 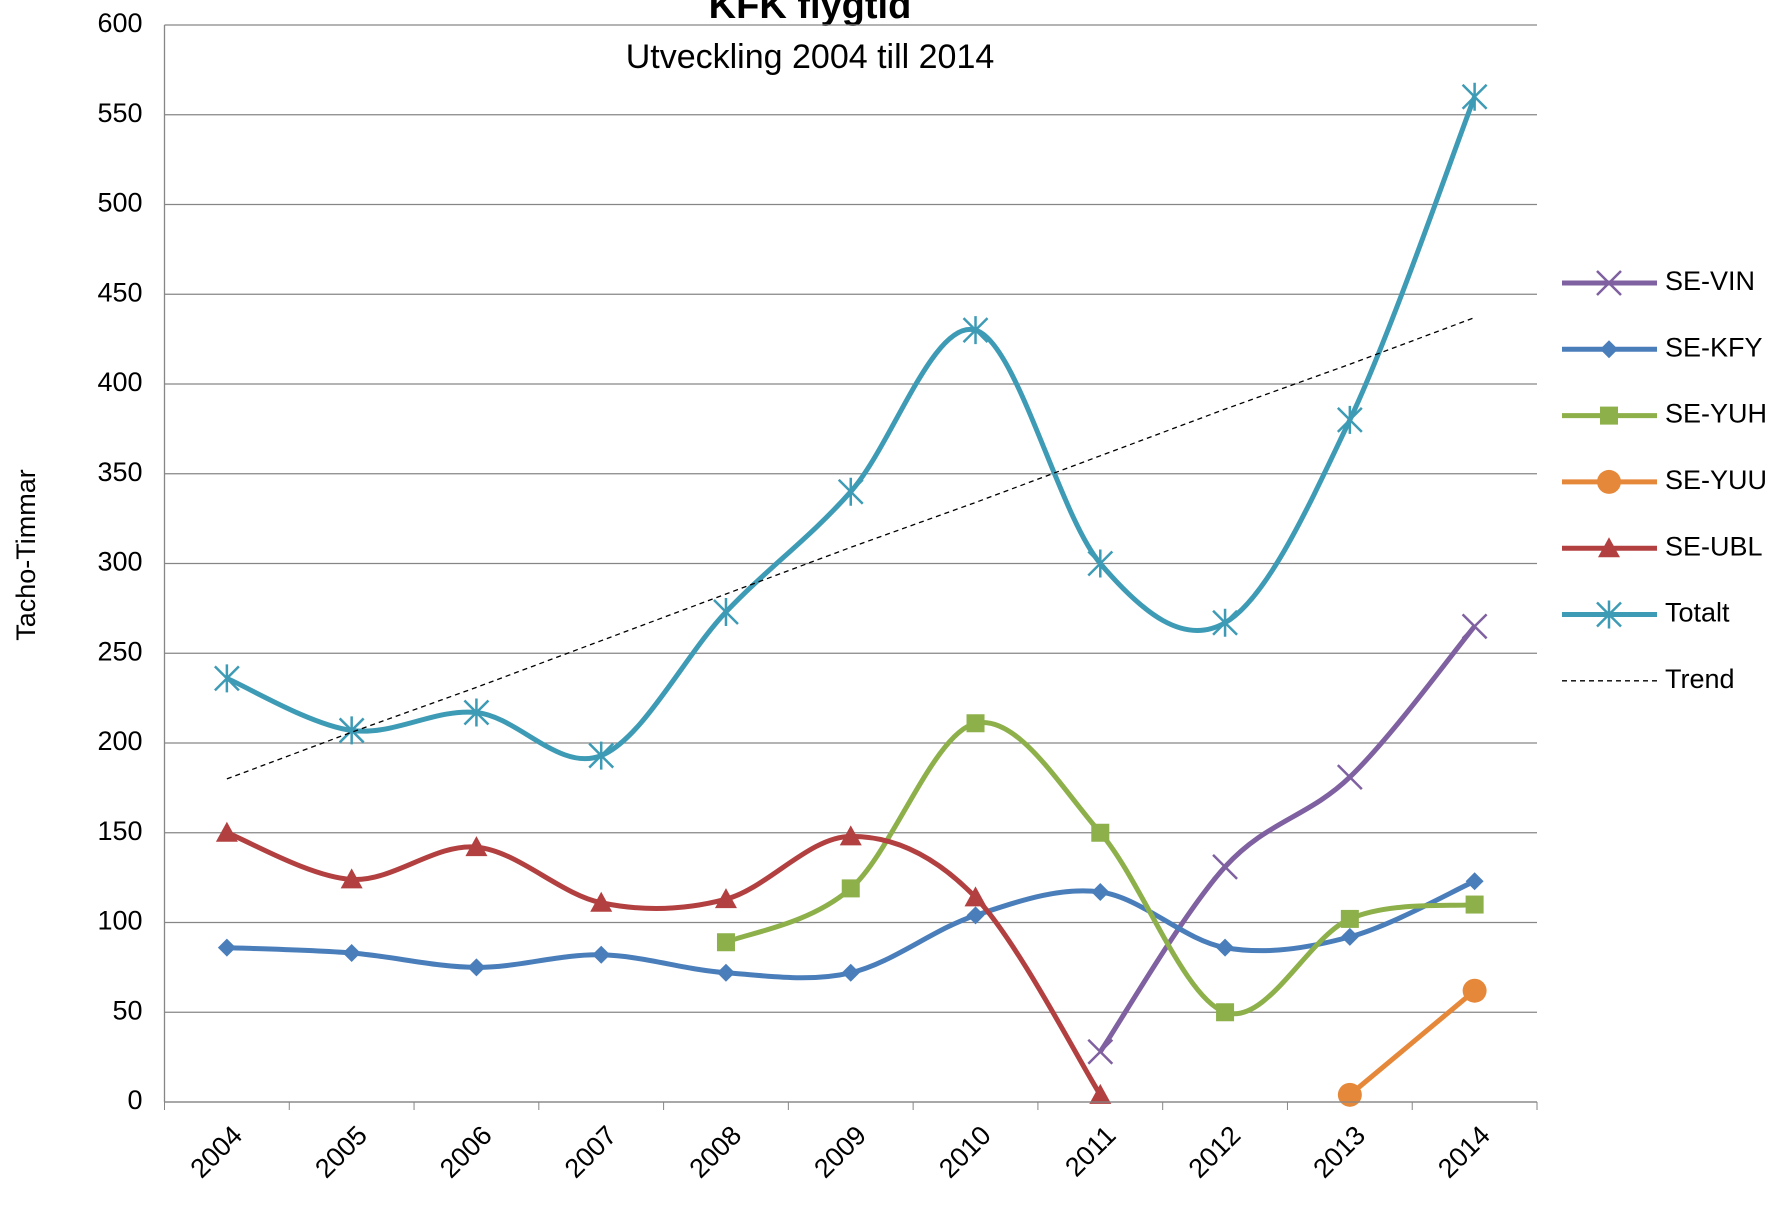 What do you see at coordinates (840, 1152) in the screenshot?
I see `x-tick-label: 2009` at bounding box center [840, 1152].